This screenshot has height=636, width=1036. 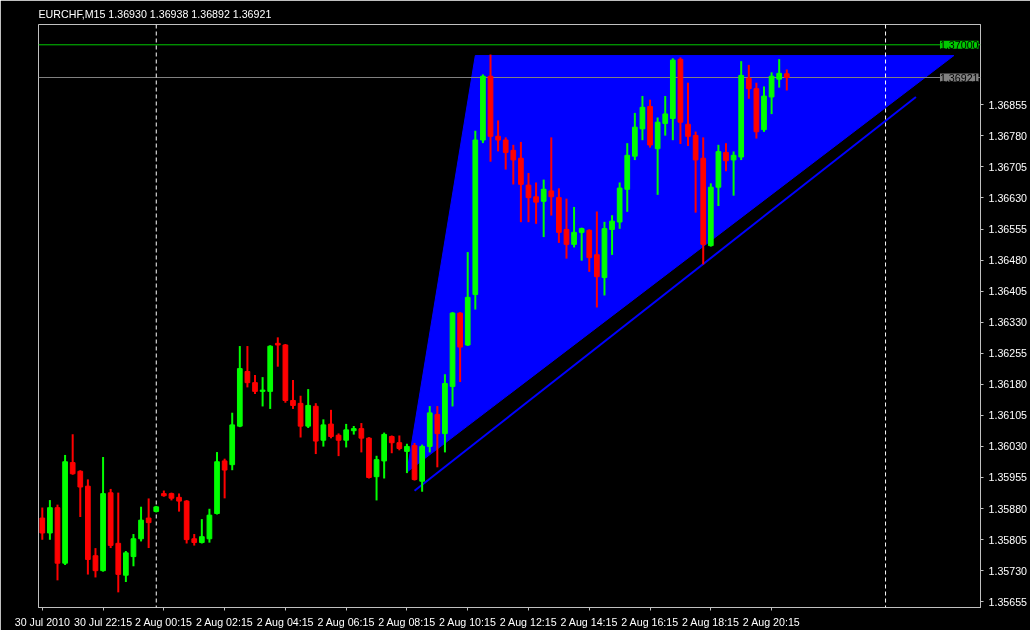 What do you see at coordinates (155, 13) in the screenshot?
I see `chart-title: EURCHF,M15 1.36930 1.36938 1.36892 1.36921` at bounding box center [155, 13].